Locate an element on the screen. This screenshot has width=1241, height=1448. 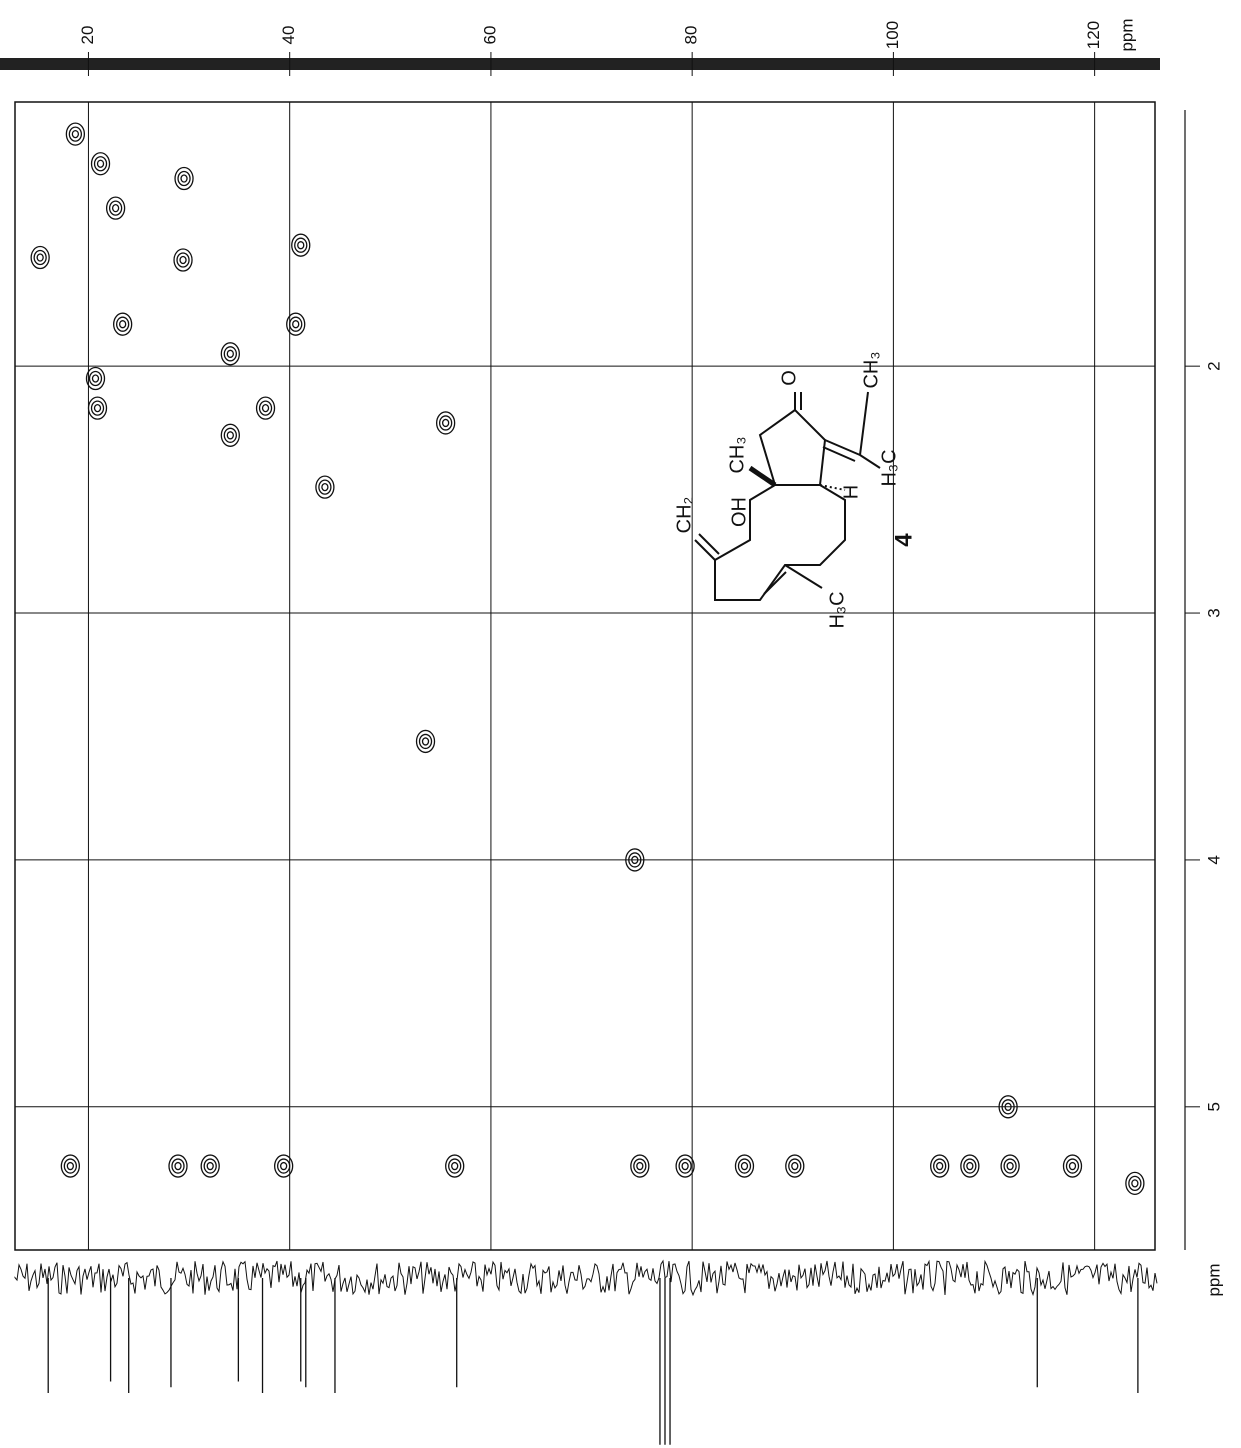
y-tick-label: 5 is located at coordinates (1213, 1106).